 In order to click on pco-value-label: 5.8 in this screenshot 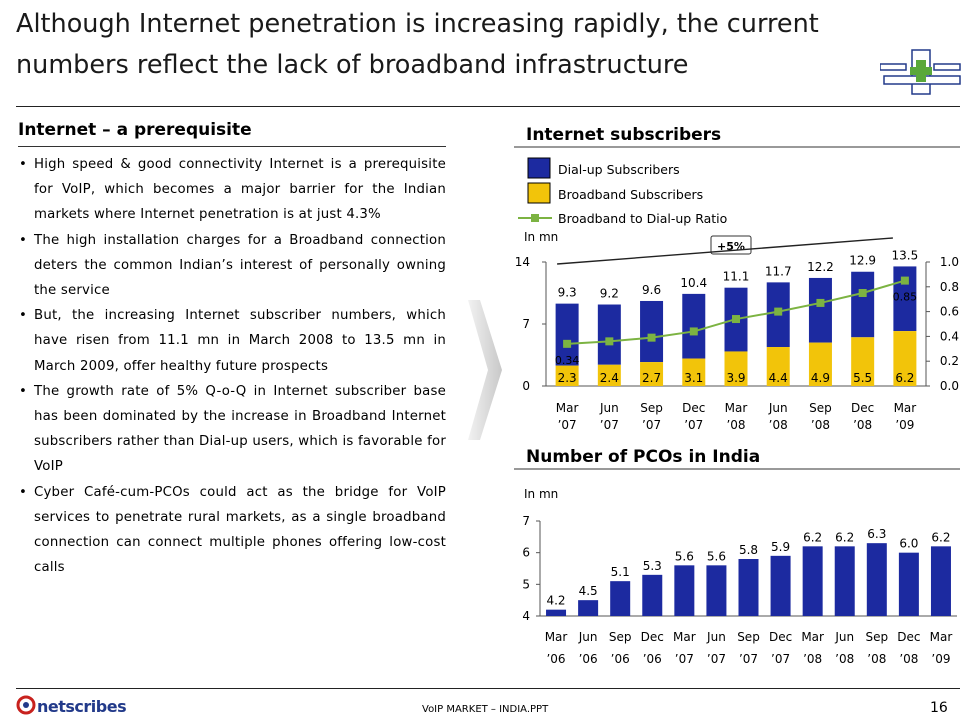, I will do `click(748, 550)`.